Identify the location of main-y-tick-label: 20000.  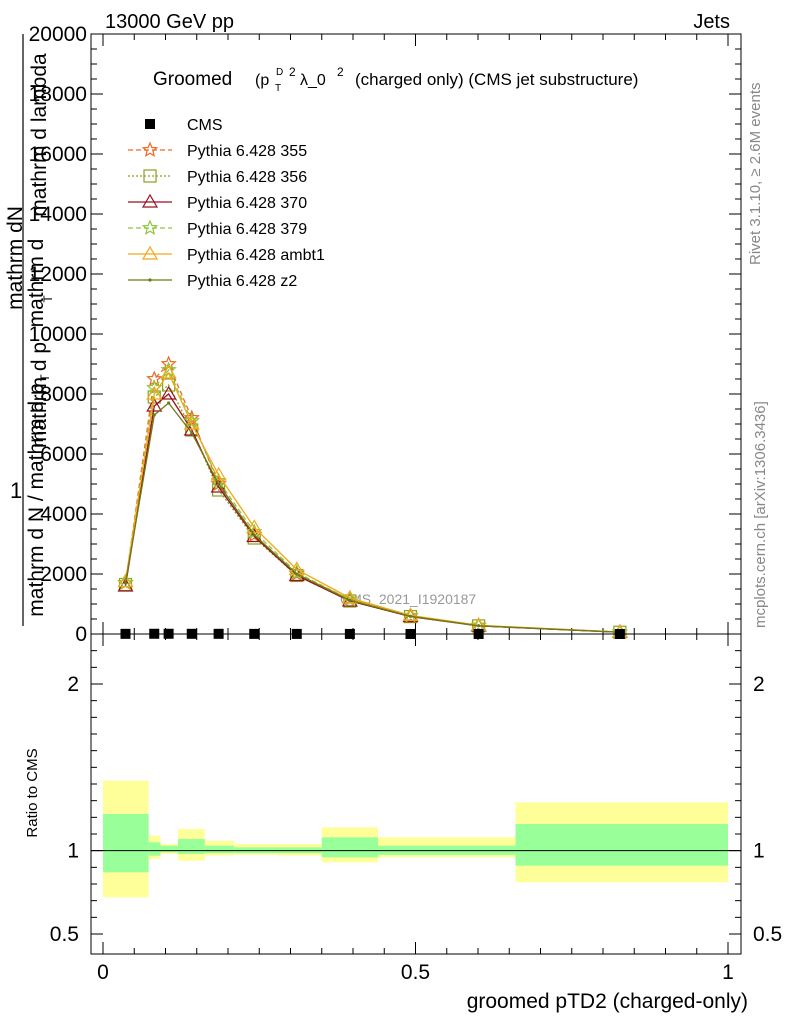
(58, 34).